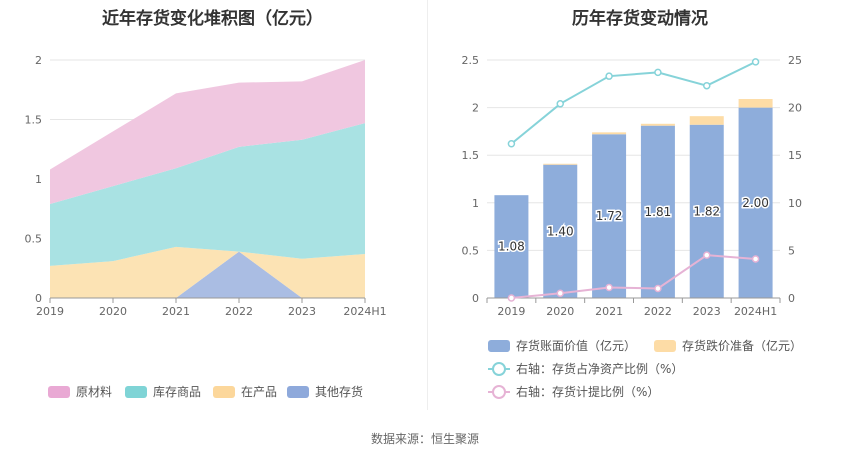 This screenshot has width=850, height=459. What do you see at coordinates (475, 203) in the screenshot?
I see `y-left-tick-label: 1` at bounding box center [475, 203].